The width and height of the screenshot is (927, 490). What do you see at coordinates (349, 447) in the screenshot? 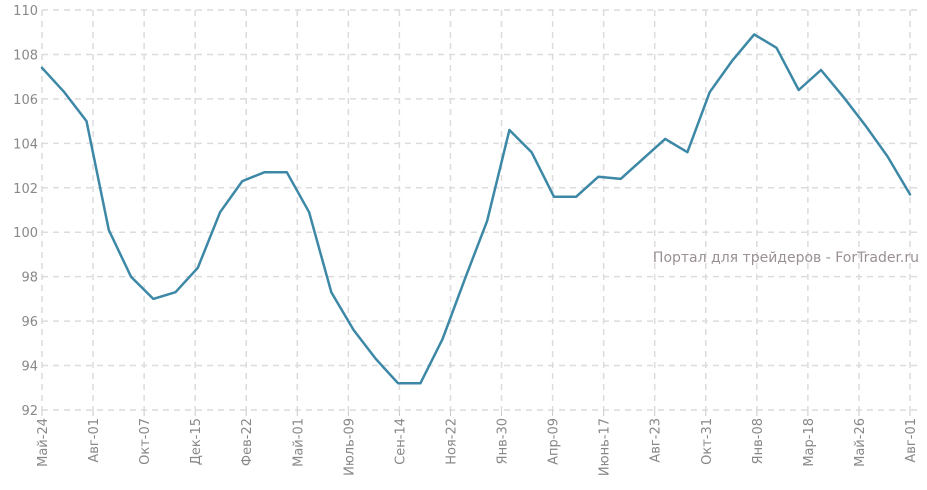
I see `x-tick-label: Июль-09` at bounding box center [349, 447].